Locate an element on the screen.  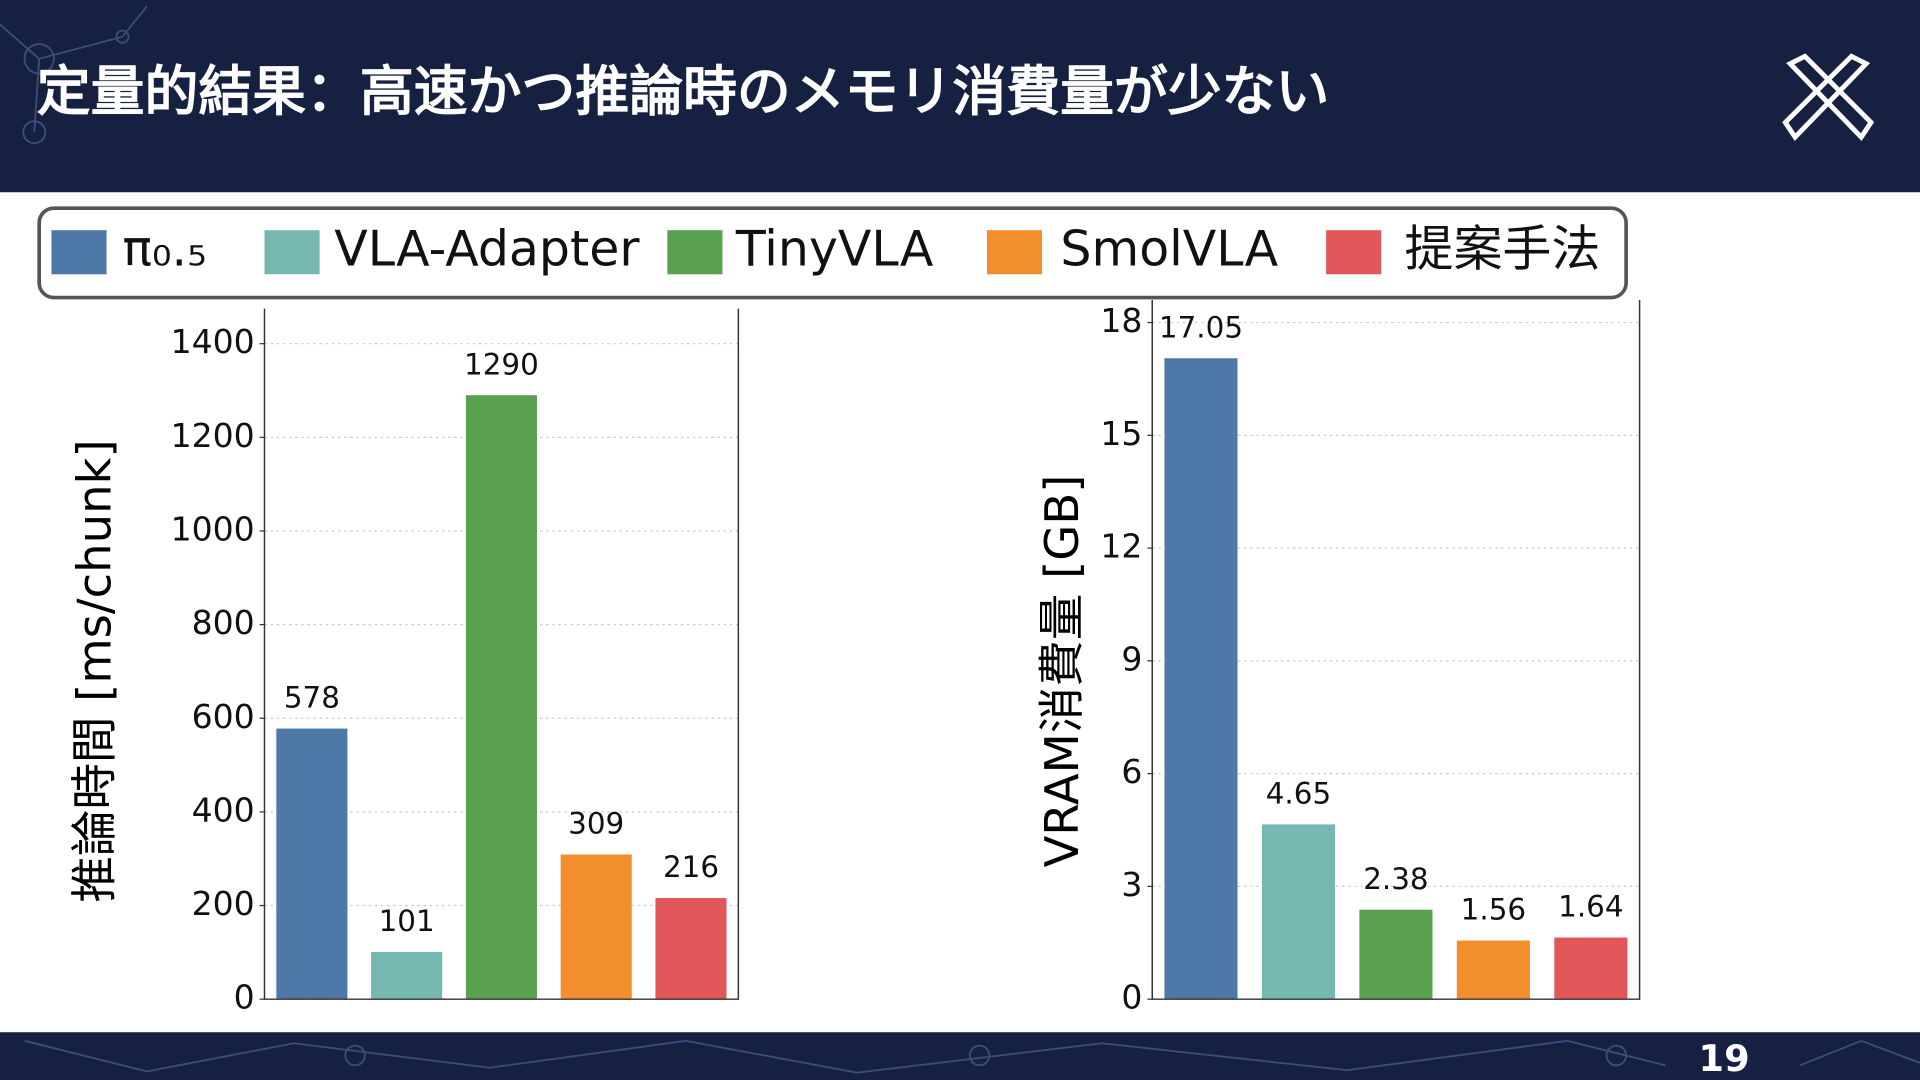
footer-band is located at coordinates (960, 1056).